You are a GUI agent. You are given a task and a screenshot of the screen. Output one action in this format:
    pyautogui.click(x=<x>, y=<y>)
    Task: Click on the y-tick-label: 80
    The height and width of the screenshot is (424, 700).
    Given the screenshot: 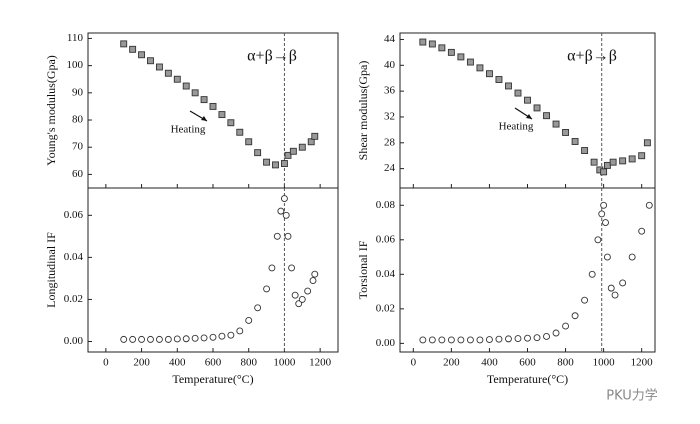 What is the action you would take?
    pyautogui.click(x=78, y=120)
    